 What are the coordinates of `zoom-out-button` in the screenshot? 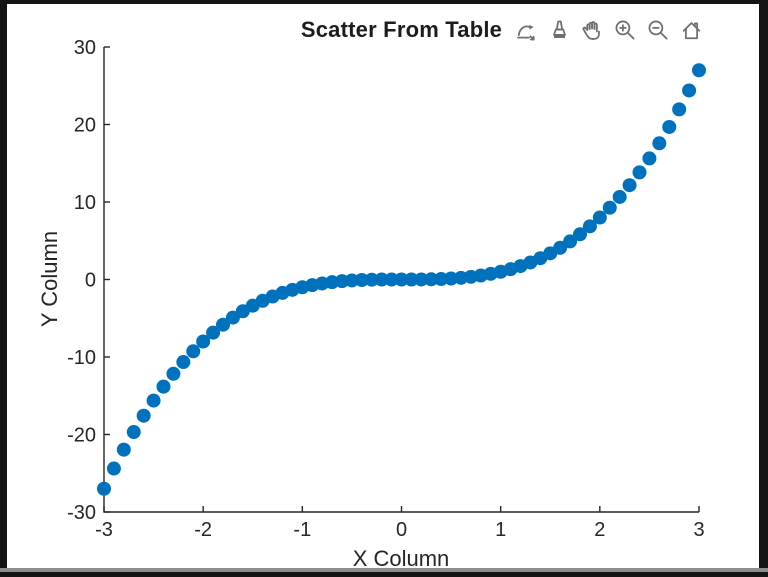 It's located at (658, 31).